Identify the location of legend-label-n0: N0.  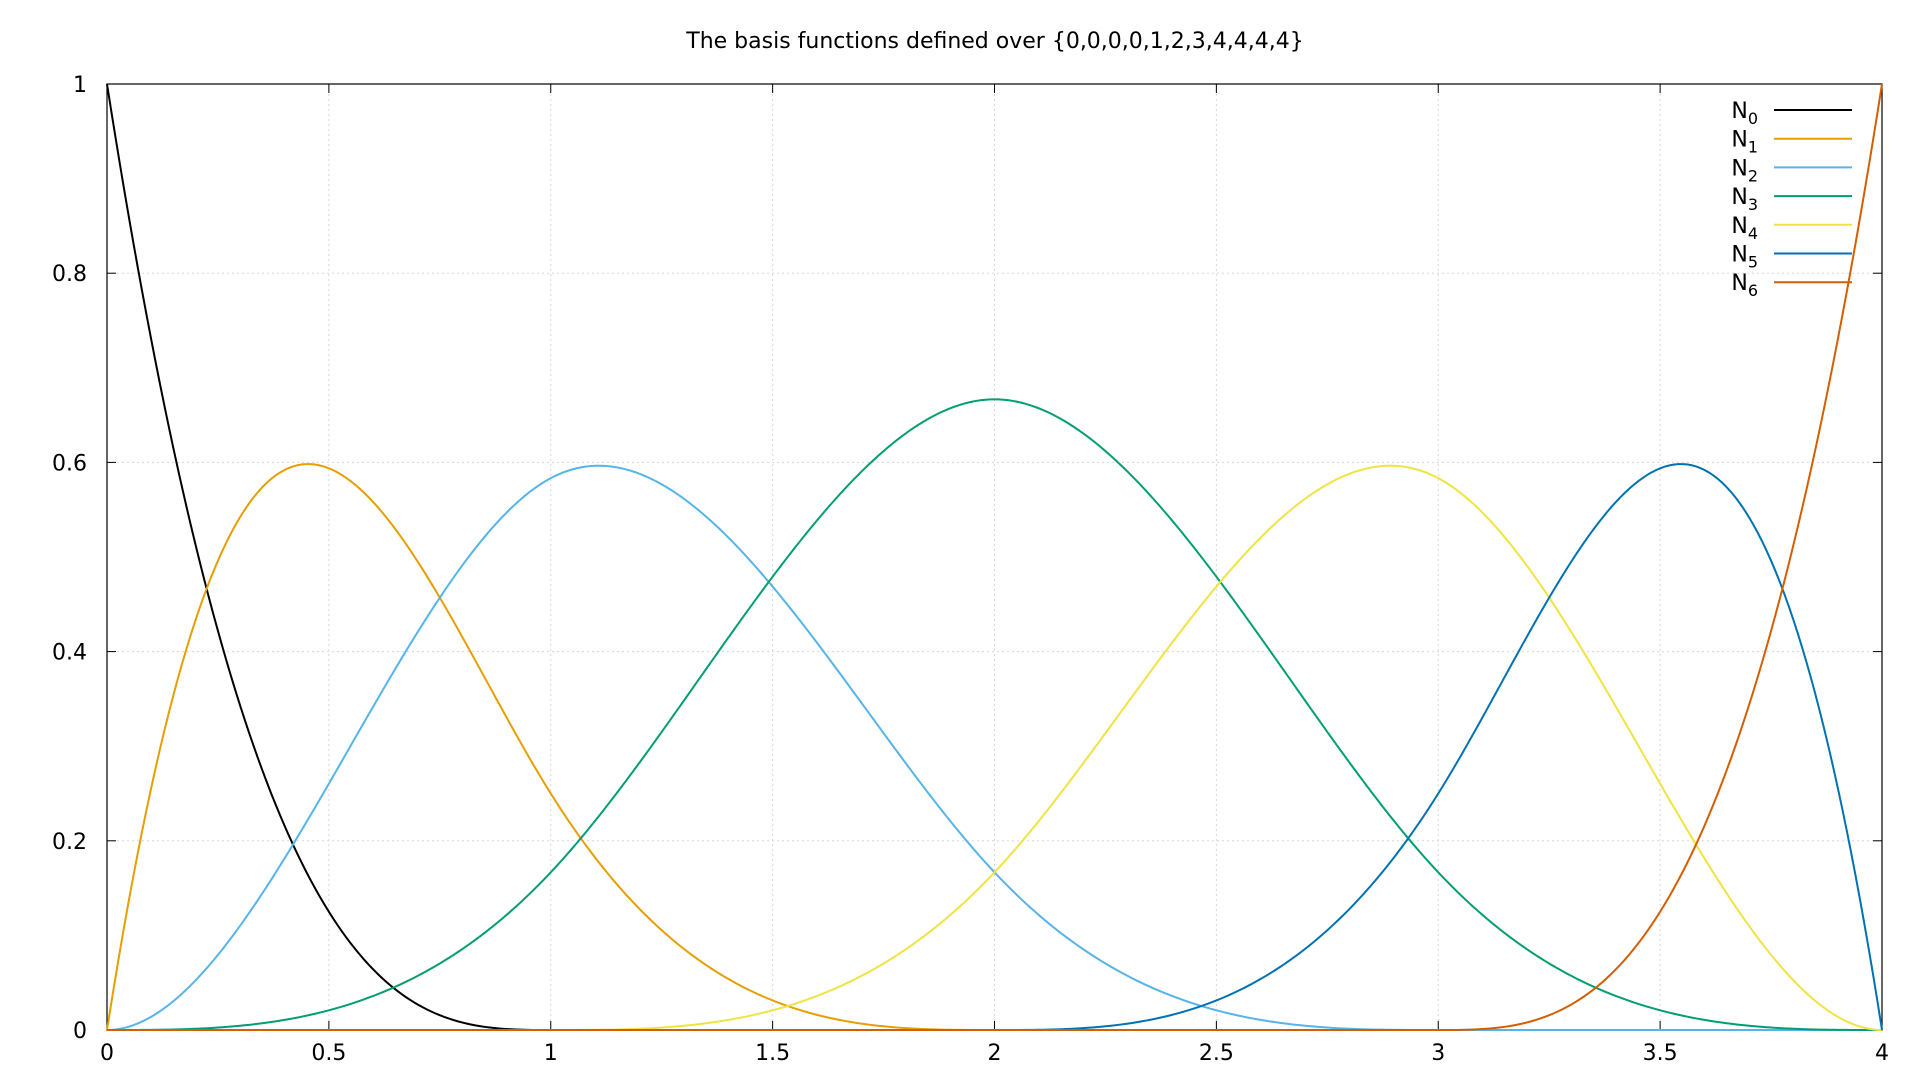
(1744, 113).